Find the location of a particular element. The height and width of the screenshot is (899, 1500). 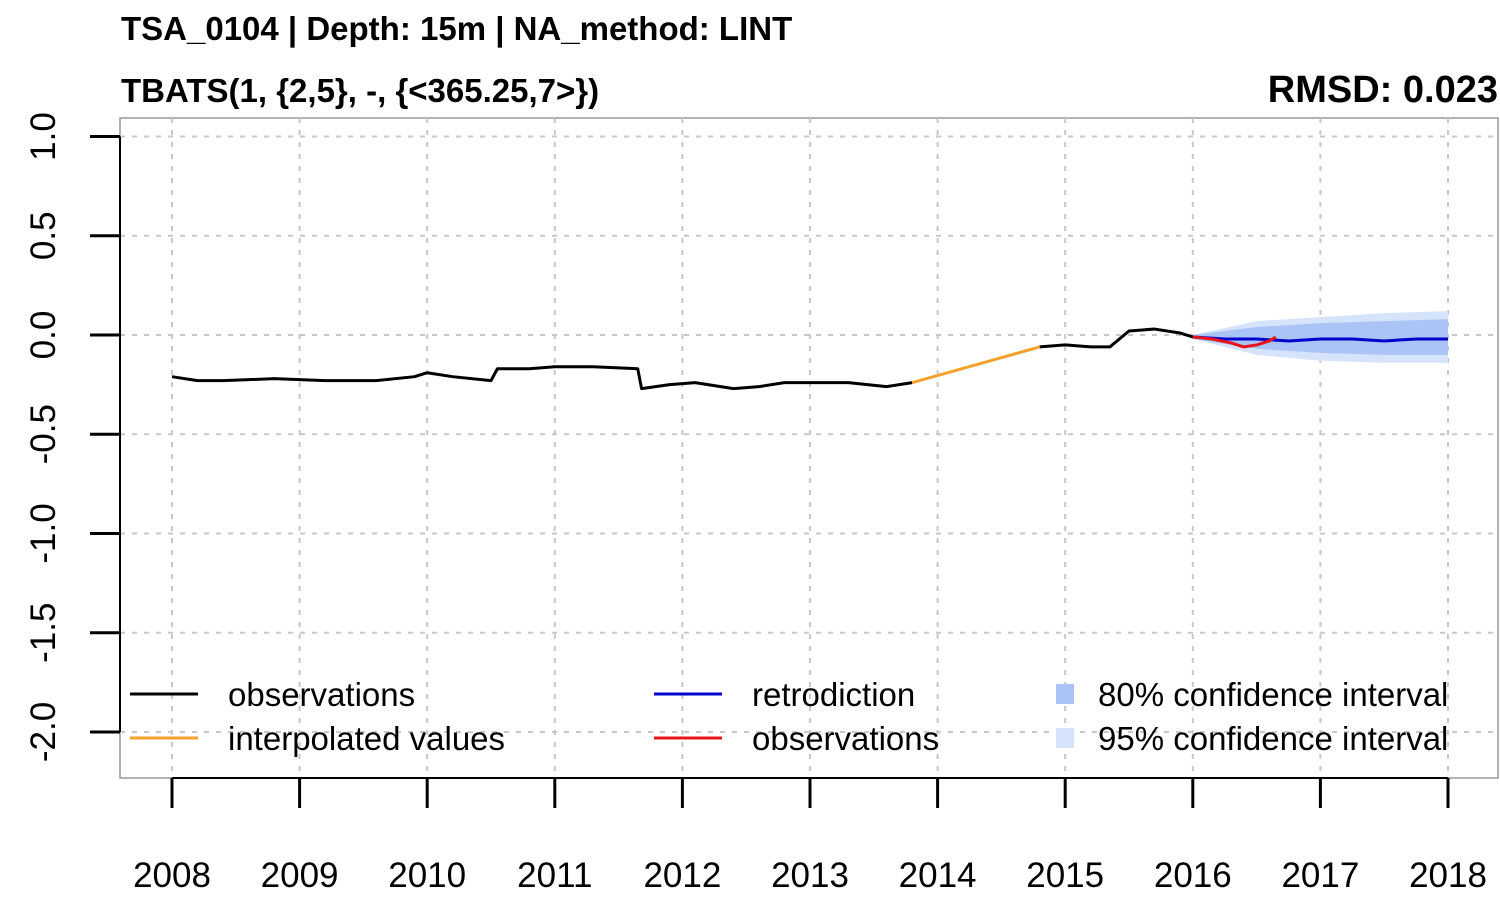

x-tick-label: 2014 is located at coordinates (938, 875).